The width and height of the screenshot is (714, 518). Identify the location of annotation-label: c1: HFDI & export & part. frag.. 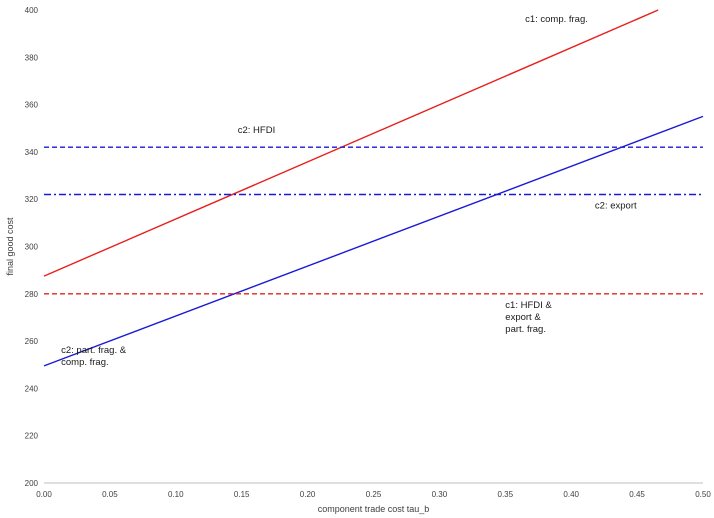
(528, 317).